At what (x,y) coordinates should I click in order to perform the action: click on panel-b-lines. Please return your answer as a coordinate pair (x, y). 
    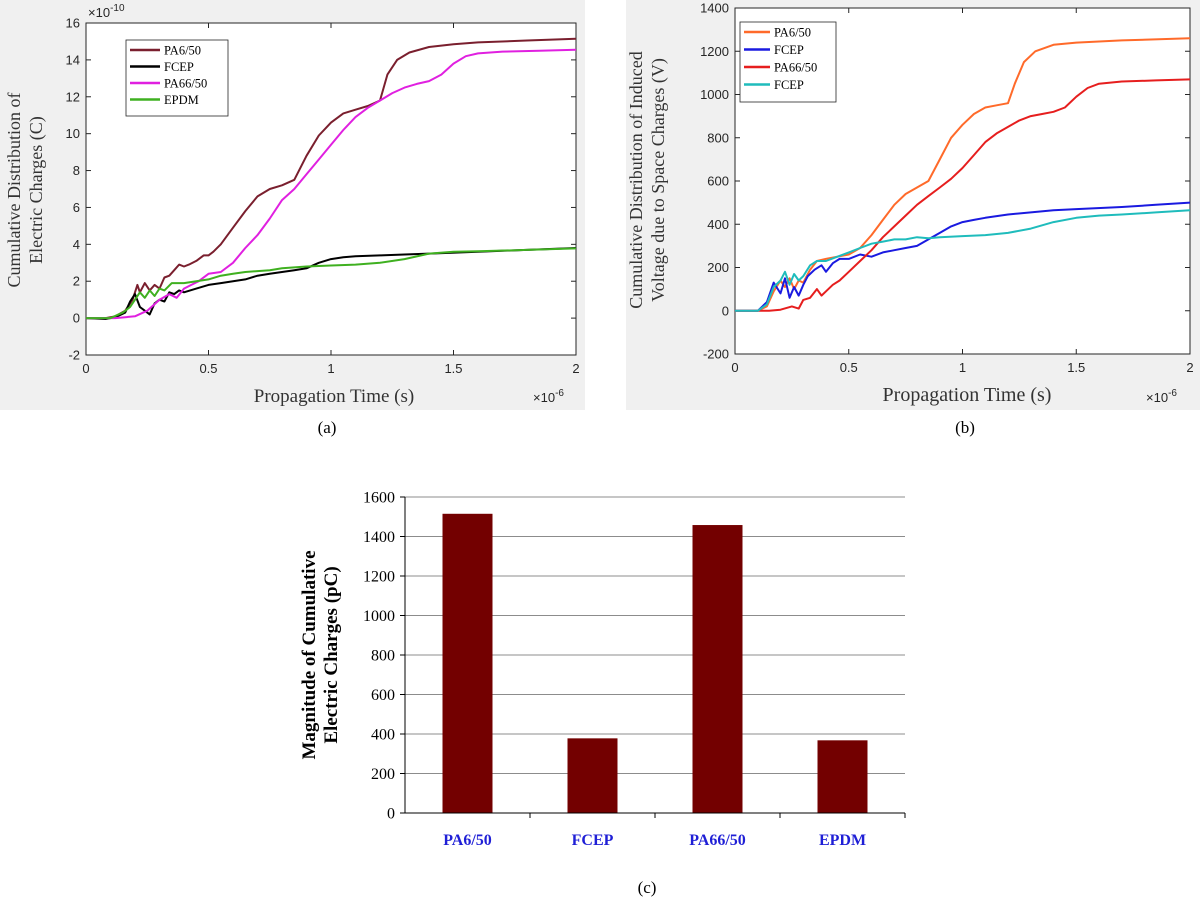
    Looking at the image, I should click on (963, 174).